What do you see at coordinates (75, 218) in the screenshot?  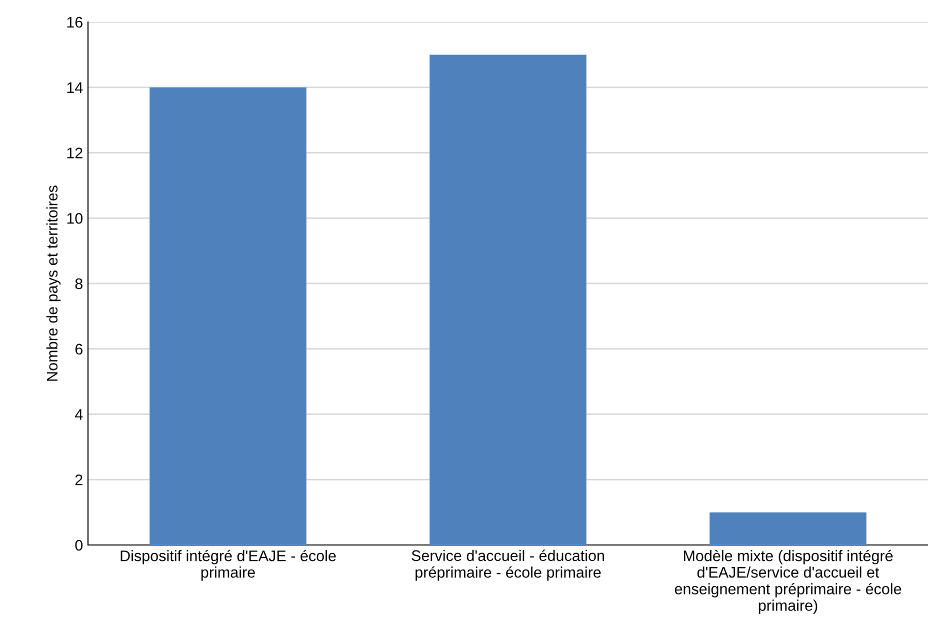 I see `y-tick-label: 10` at bounding box center [75, 218].